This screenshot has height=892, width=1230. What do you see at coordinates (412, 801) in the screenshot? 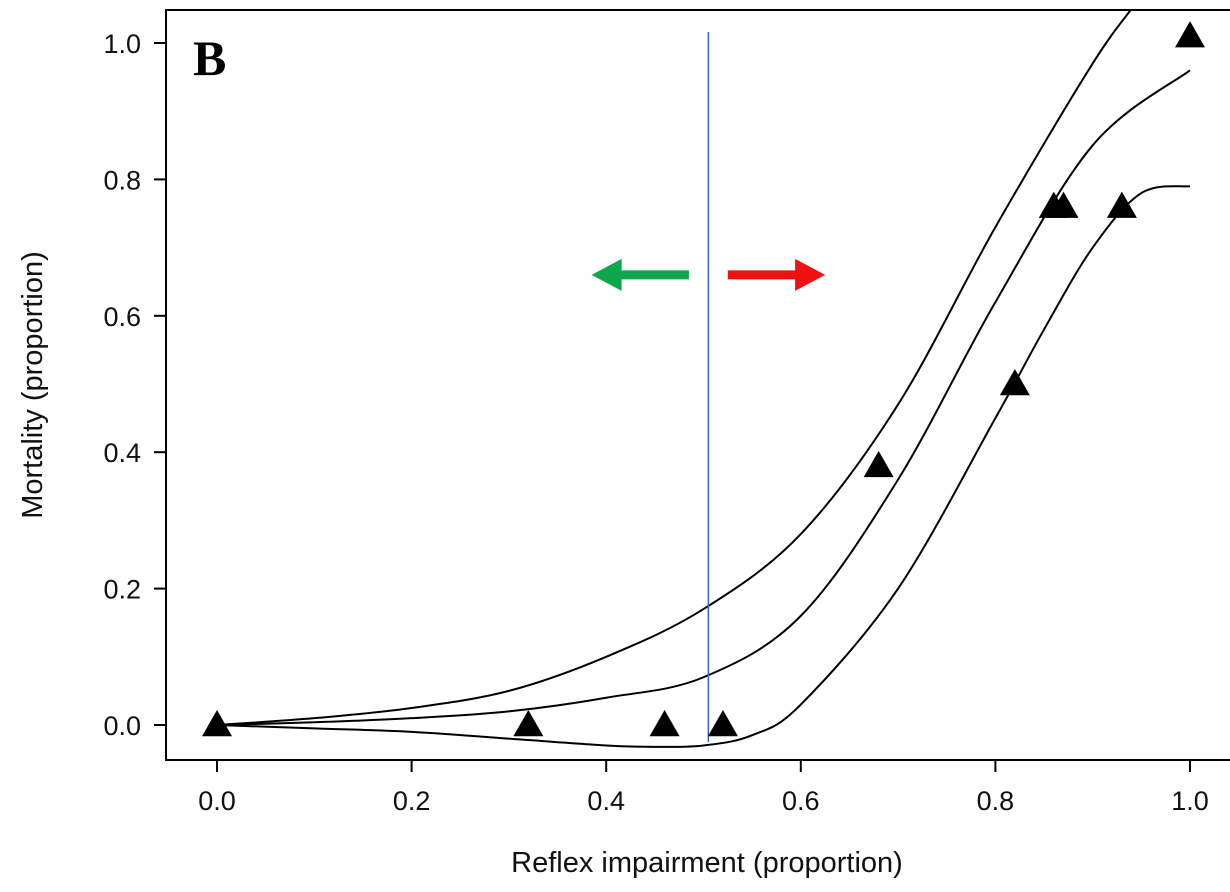
I see `x-tick-label: 0.2` at bounding box center [412, 801].